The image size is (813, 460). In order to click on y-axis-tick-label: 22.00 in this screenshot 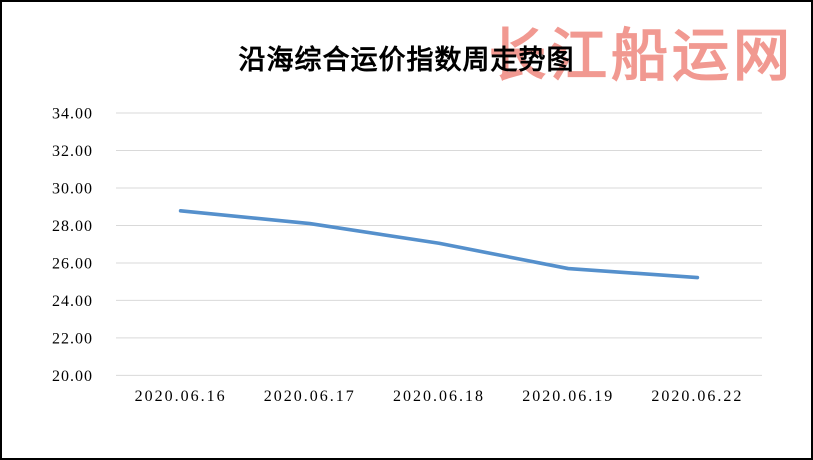, I will do `click(72, 338)`.